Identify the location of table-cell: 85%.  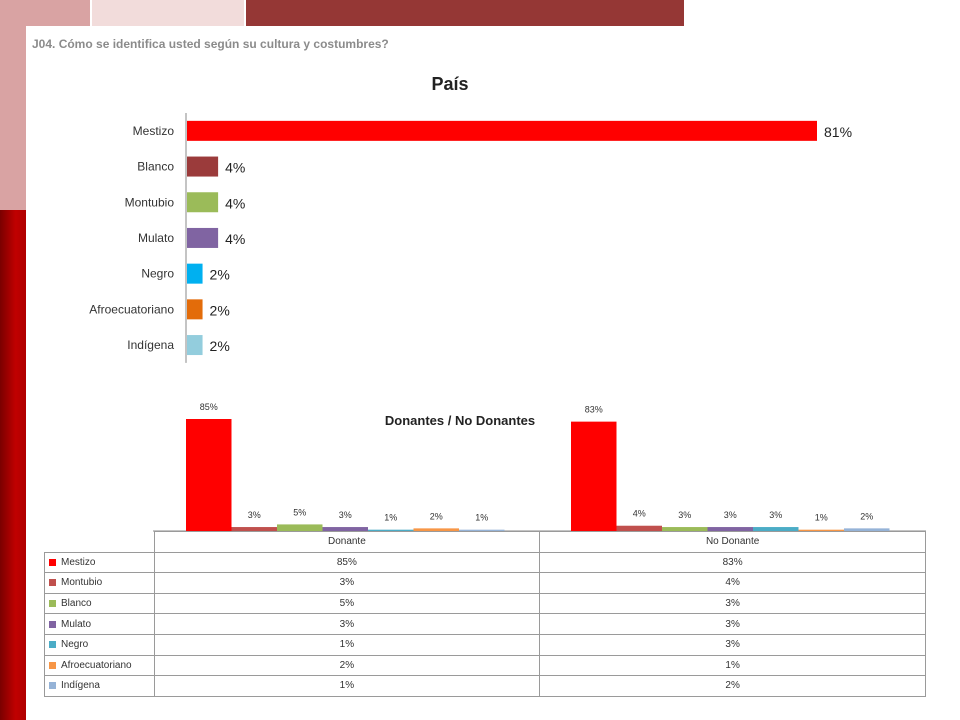
(347, 562).